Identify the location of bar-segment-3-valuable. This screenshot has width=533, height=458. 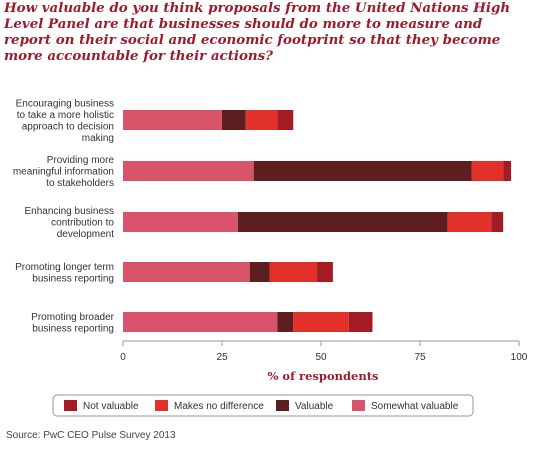
(342, 222).